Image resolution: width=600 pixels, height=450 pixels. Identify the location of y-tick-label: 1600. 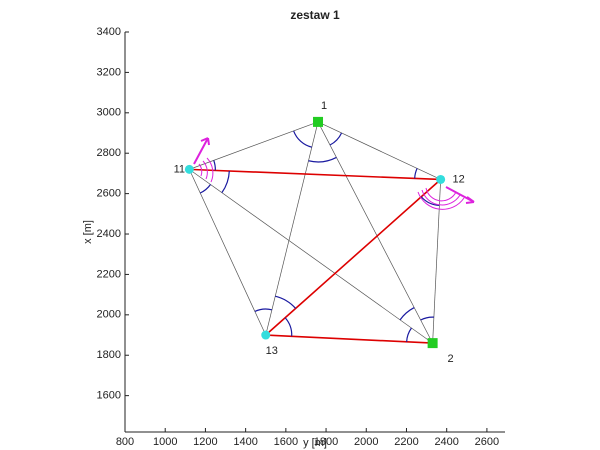
(109, 396).